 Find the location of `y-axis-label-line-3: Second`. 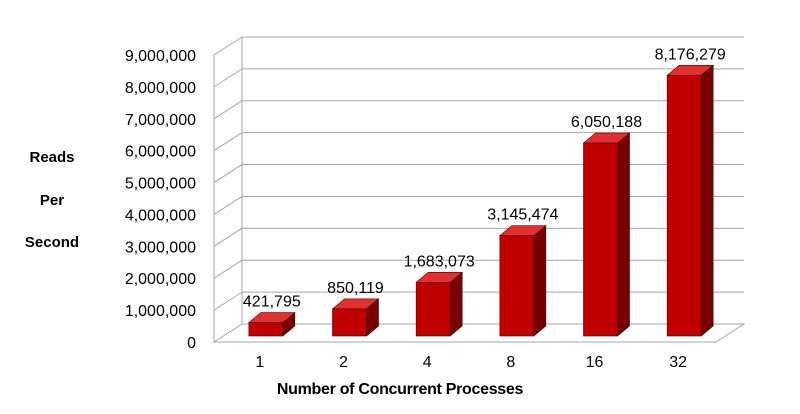

y-axis-label-line-3: Second is located at coordinates (52, 242).